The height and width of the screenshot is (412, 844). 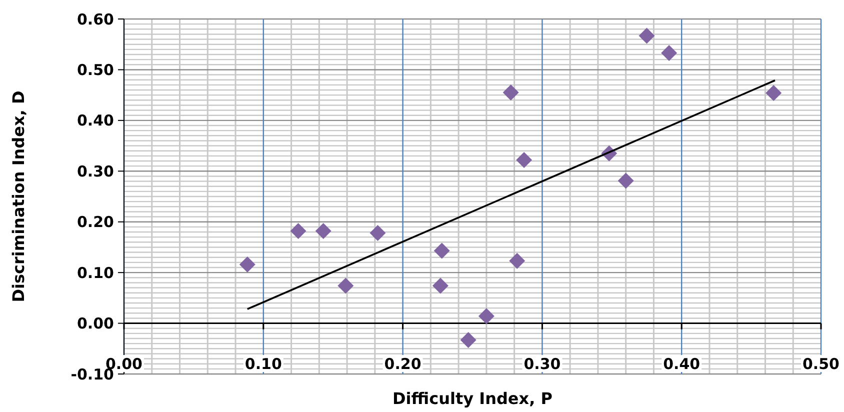 What do you see at coordinates (95, 222) in the screenshot?
I see `y-tick-label: 0.20` at bounding box center [95, 222].